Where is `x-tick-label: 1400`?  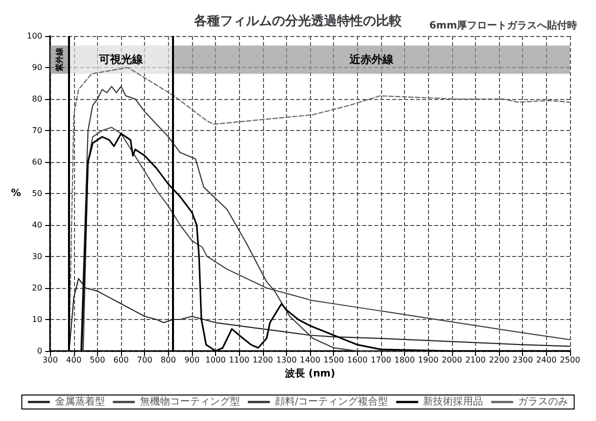 x-tick-label: 1400 is located at coordinates (310, 360).